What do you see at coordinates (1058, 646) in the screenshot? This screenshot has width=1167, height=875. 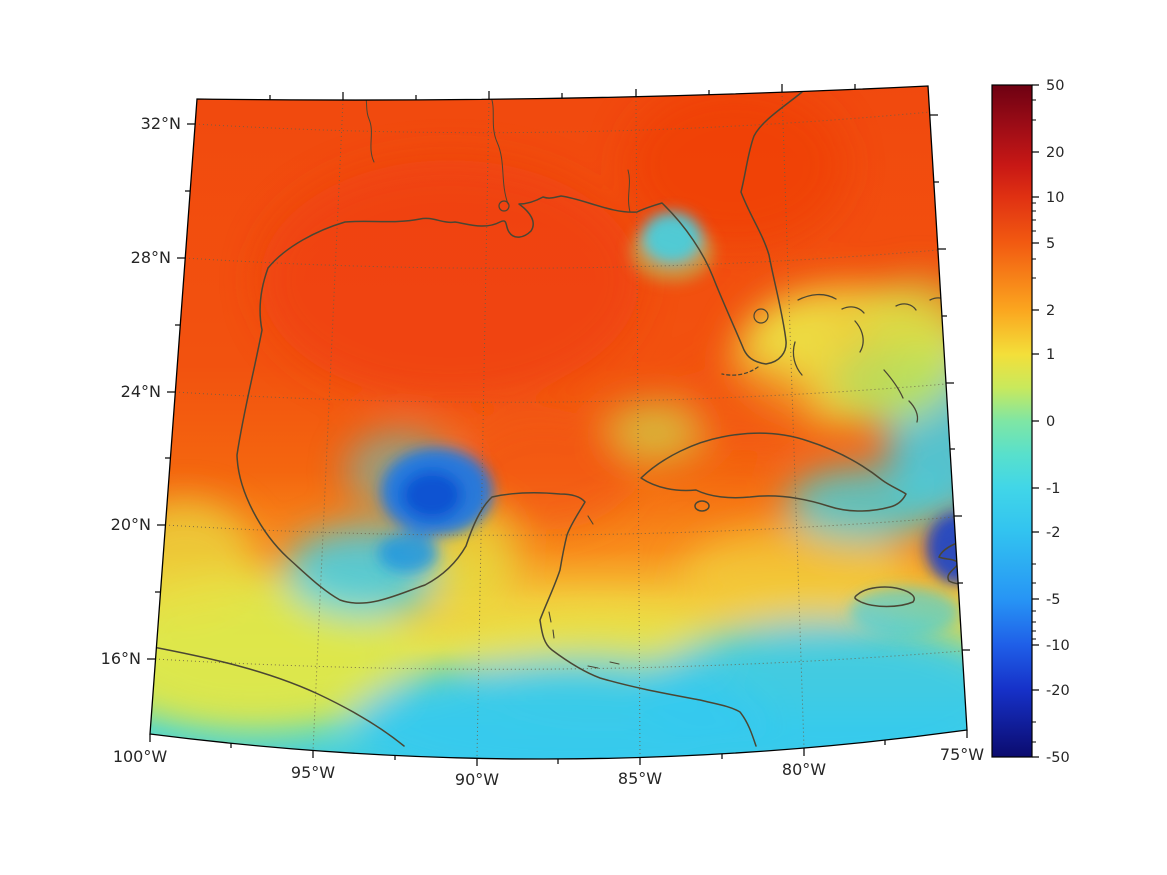 I see `cb-label-n10: -10` at bounding box center [1058, 646].